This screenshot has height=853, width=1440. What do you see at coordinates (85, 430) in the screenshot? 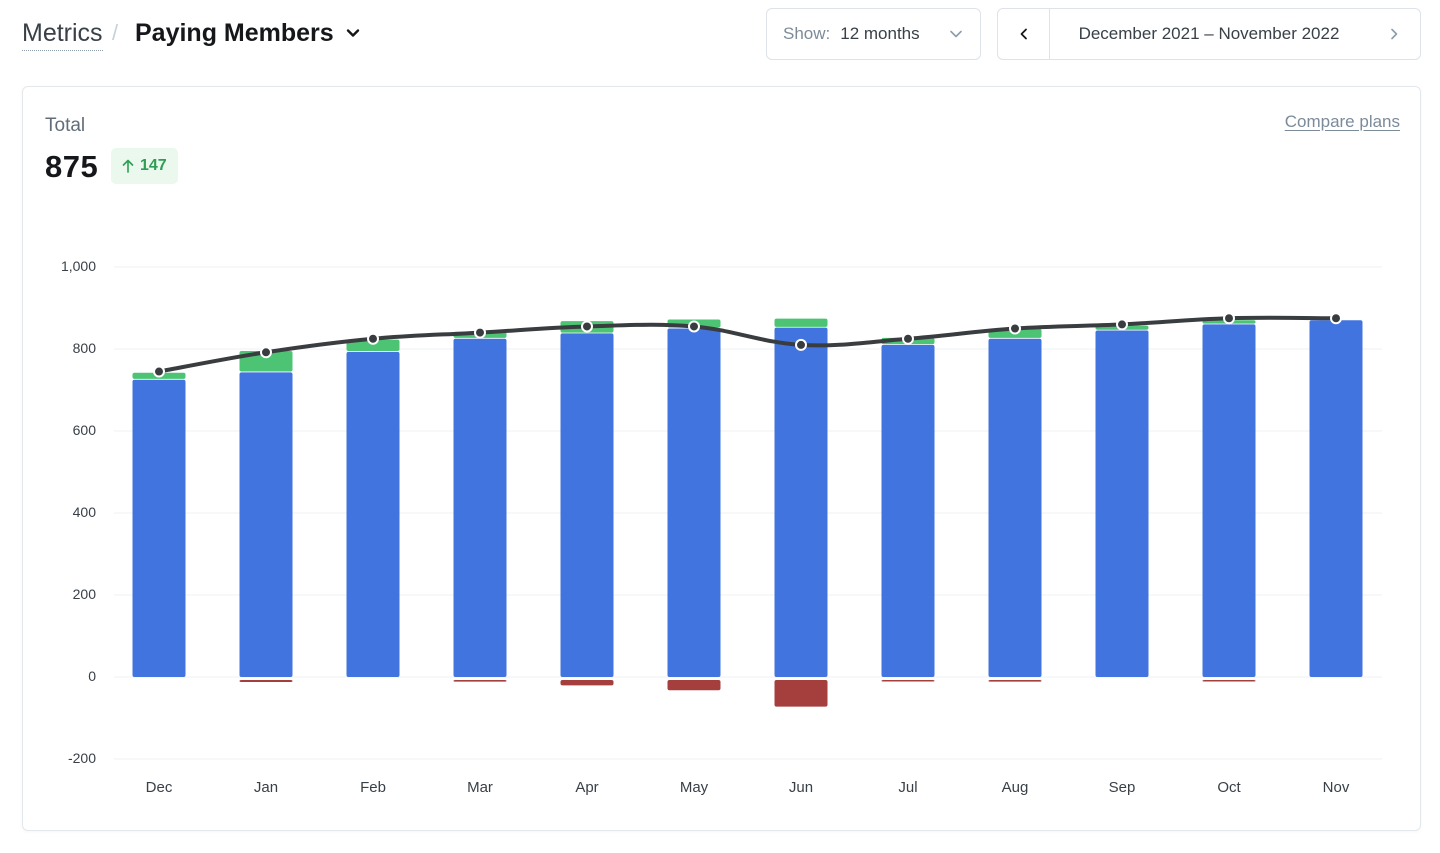
I see `y-tick-label: 600` at bounding box center [85, 430].